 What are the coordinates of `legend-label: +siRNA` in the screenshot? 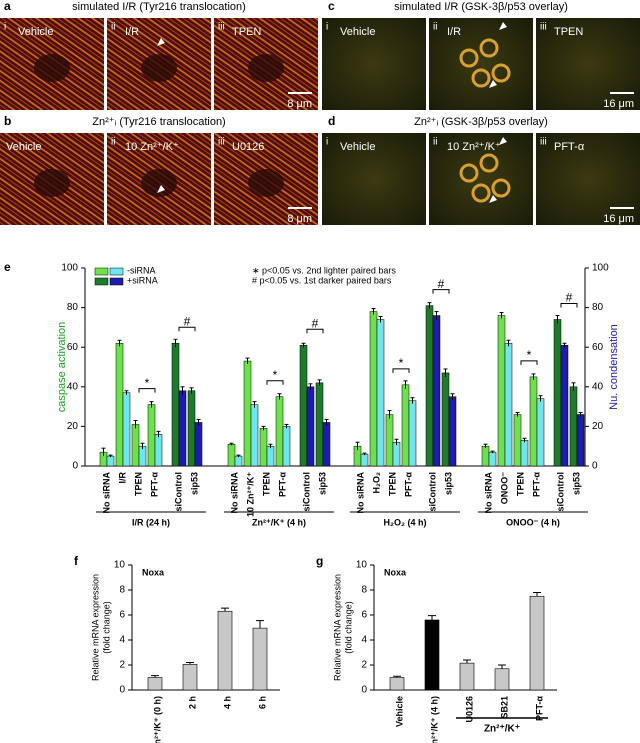 It's located at (142, 280).